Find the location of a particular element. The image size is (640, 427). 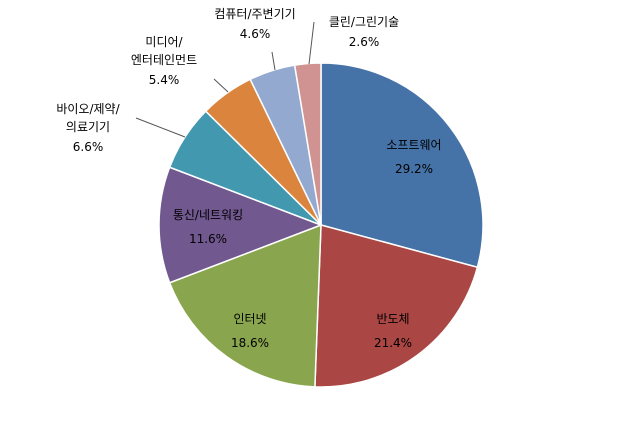

slice-value-label-7: 2.6% is located at coordinates (364, 42).